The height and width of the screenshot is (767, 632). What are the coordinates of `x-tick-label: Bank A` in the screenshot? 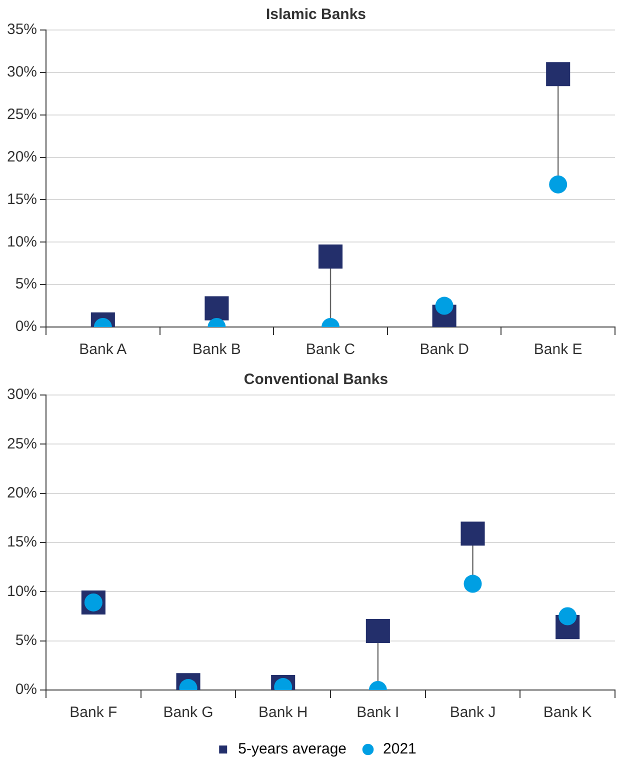 It's located at (103, 349).